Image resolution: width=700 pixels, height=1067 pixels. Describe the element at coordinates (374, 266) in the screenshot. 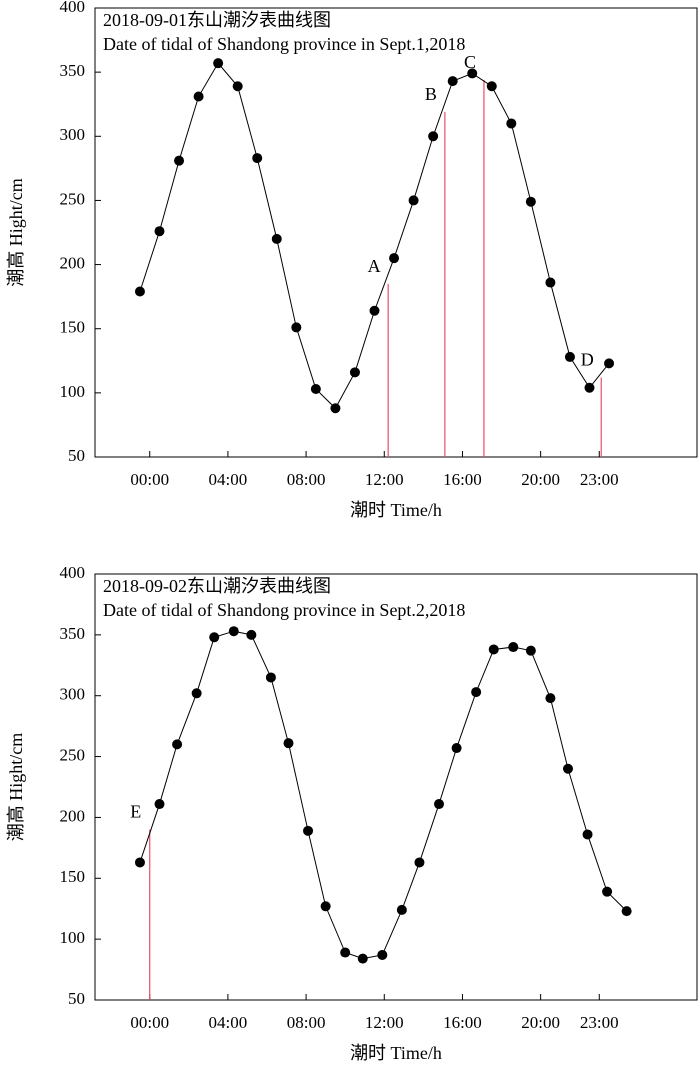

I see `annotation-label: A` at that location.